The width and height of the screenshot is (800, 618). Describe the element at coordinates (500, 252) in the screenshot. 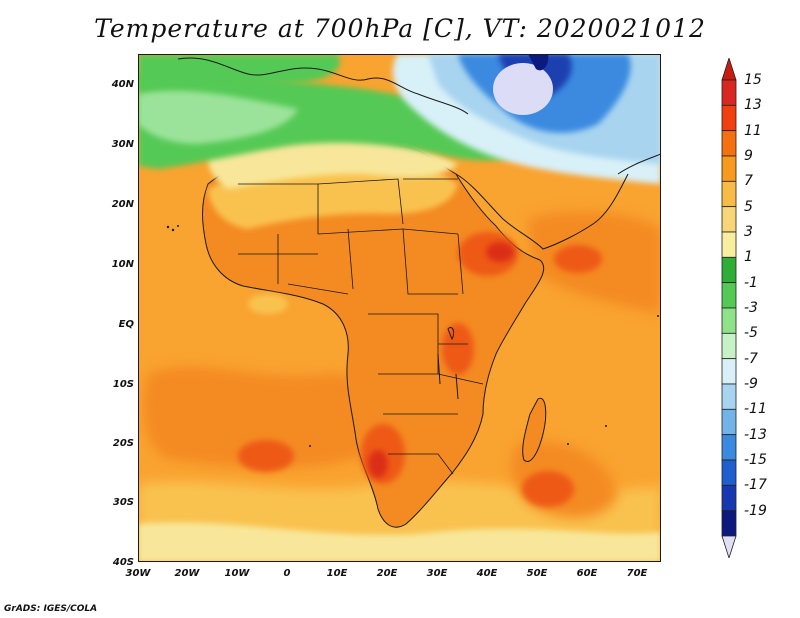

I see `ethiopia-very-hot-spot` at that location.